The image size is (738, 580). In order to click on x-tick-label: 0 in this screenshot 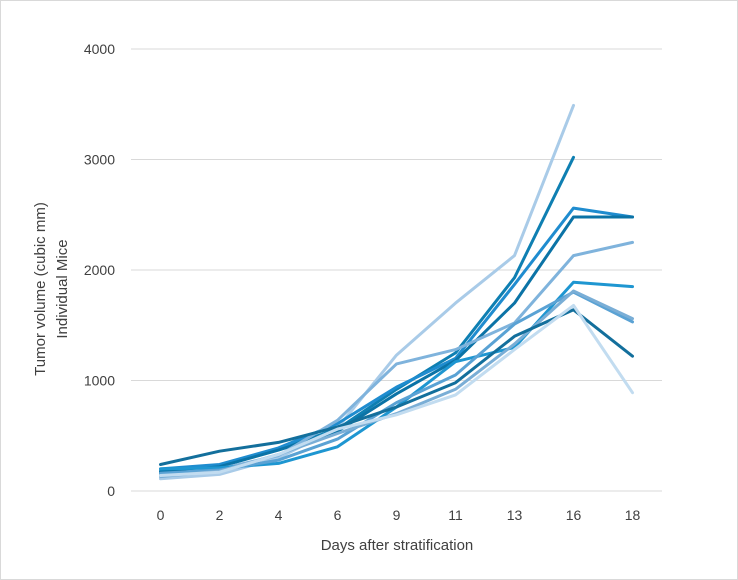, I will do `click(161, 515)`.